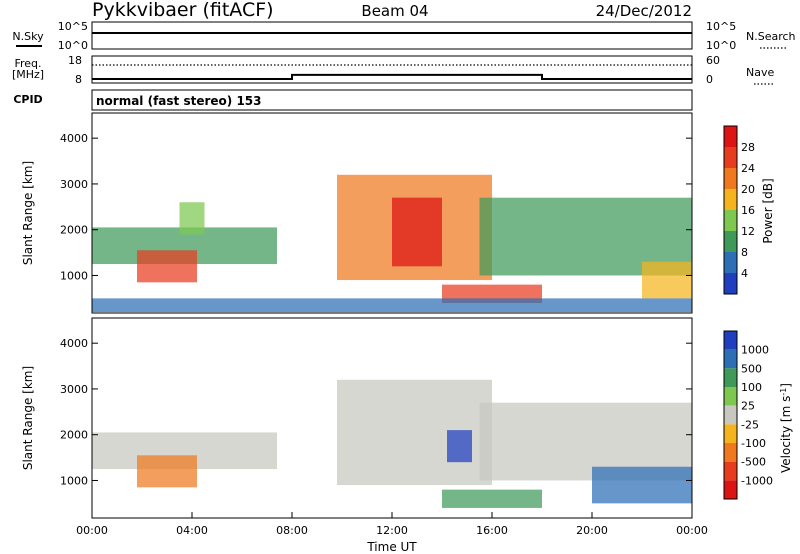  I want to click on velocity-colorbar: 1000 500 100 25 -25 -100 -500 -1000, so click(748, 415).